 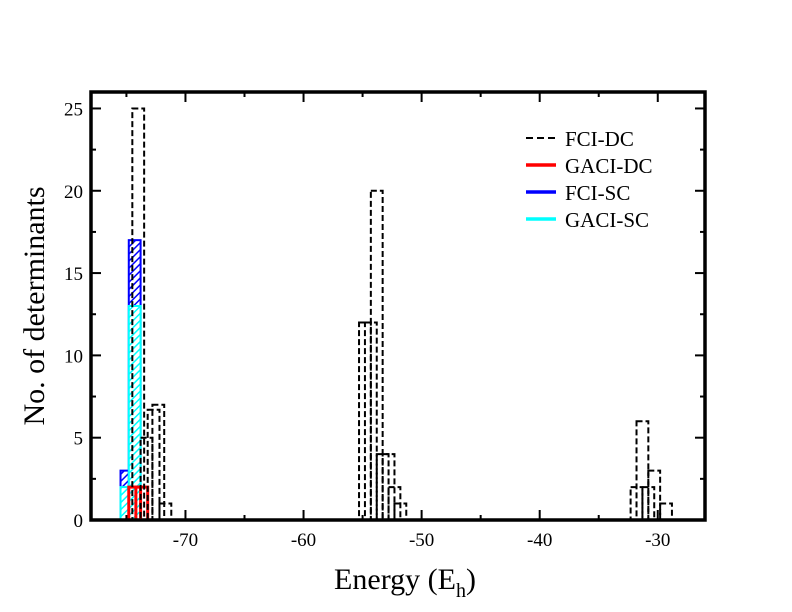 I want to click on x-tick-label-1: -60, so click(x=303, y=540).